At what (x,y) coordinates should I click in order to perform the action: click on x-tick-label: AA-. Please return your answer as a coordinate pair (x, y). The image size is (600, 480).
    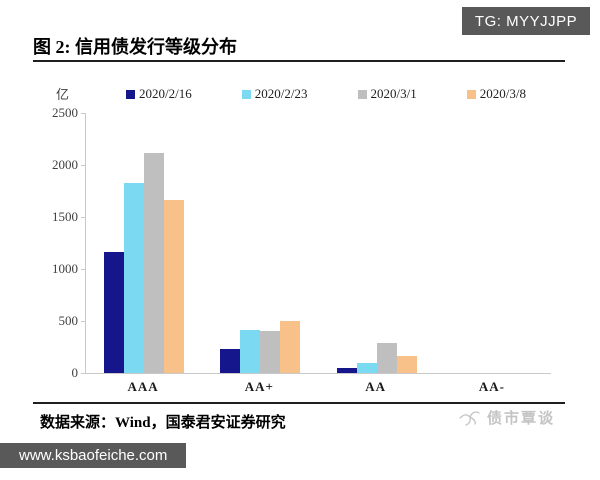
    Looking at the image, I should click on (491, 386).